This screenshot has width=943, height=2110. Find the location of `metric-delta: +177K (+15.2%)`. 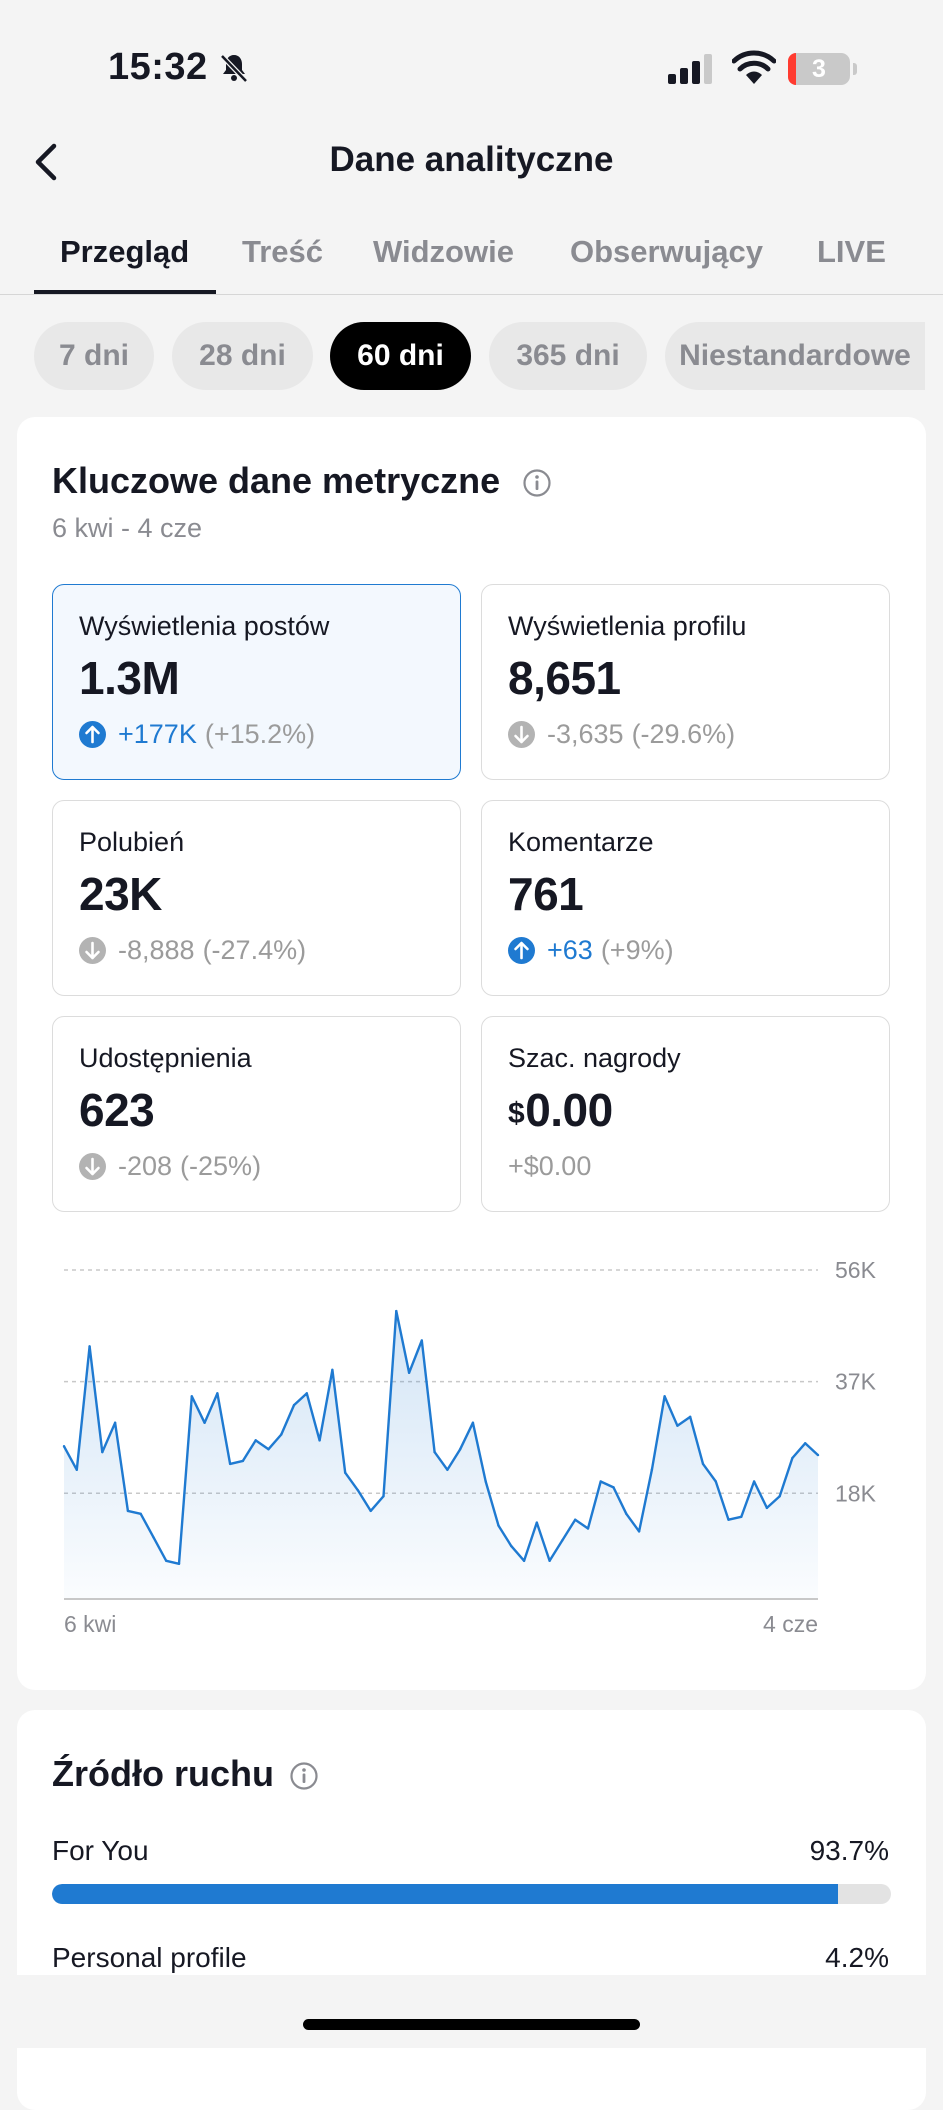

metric-delta: +177K (+15.2%) is located at coordinates (197, 734).